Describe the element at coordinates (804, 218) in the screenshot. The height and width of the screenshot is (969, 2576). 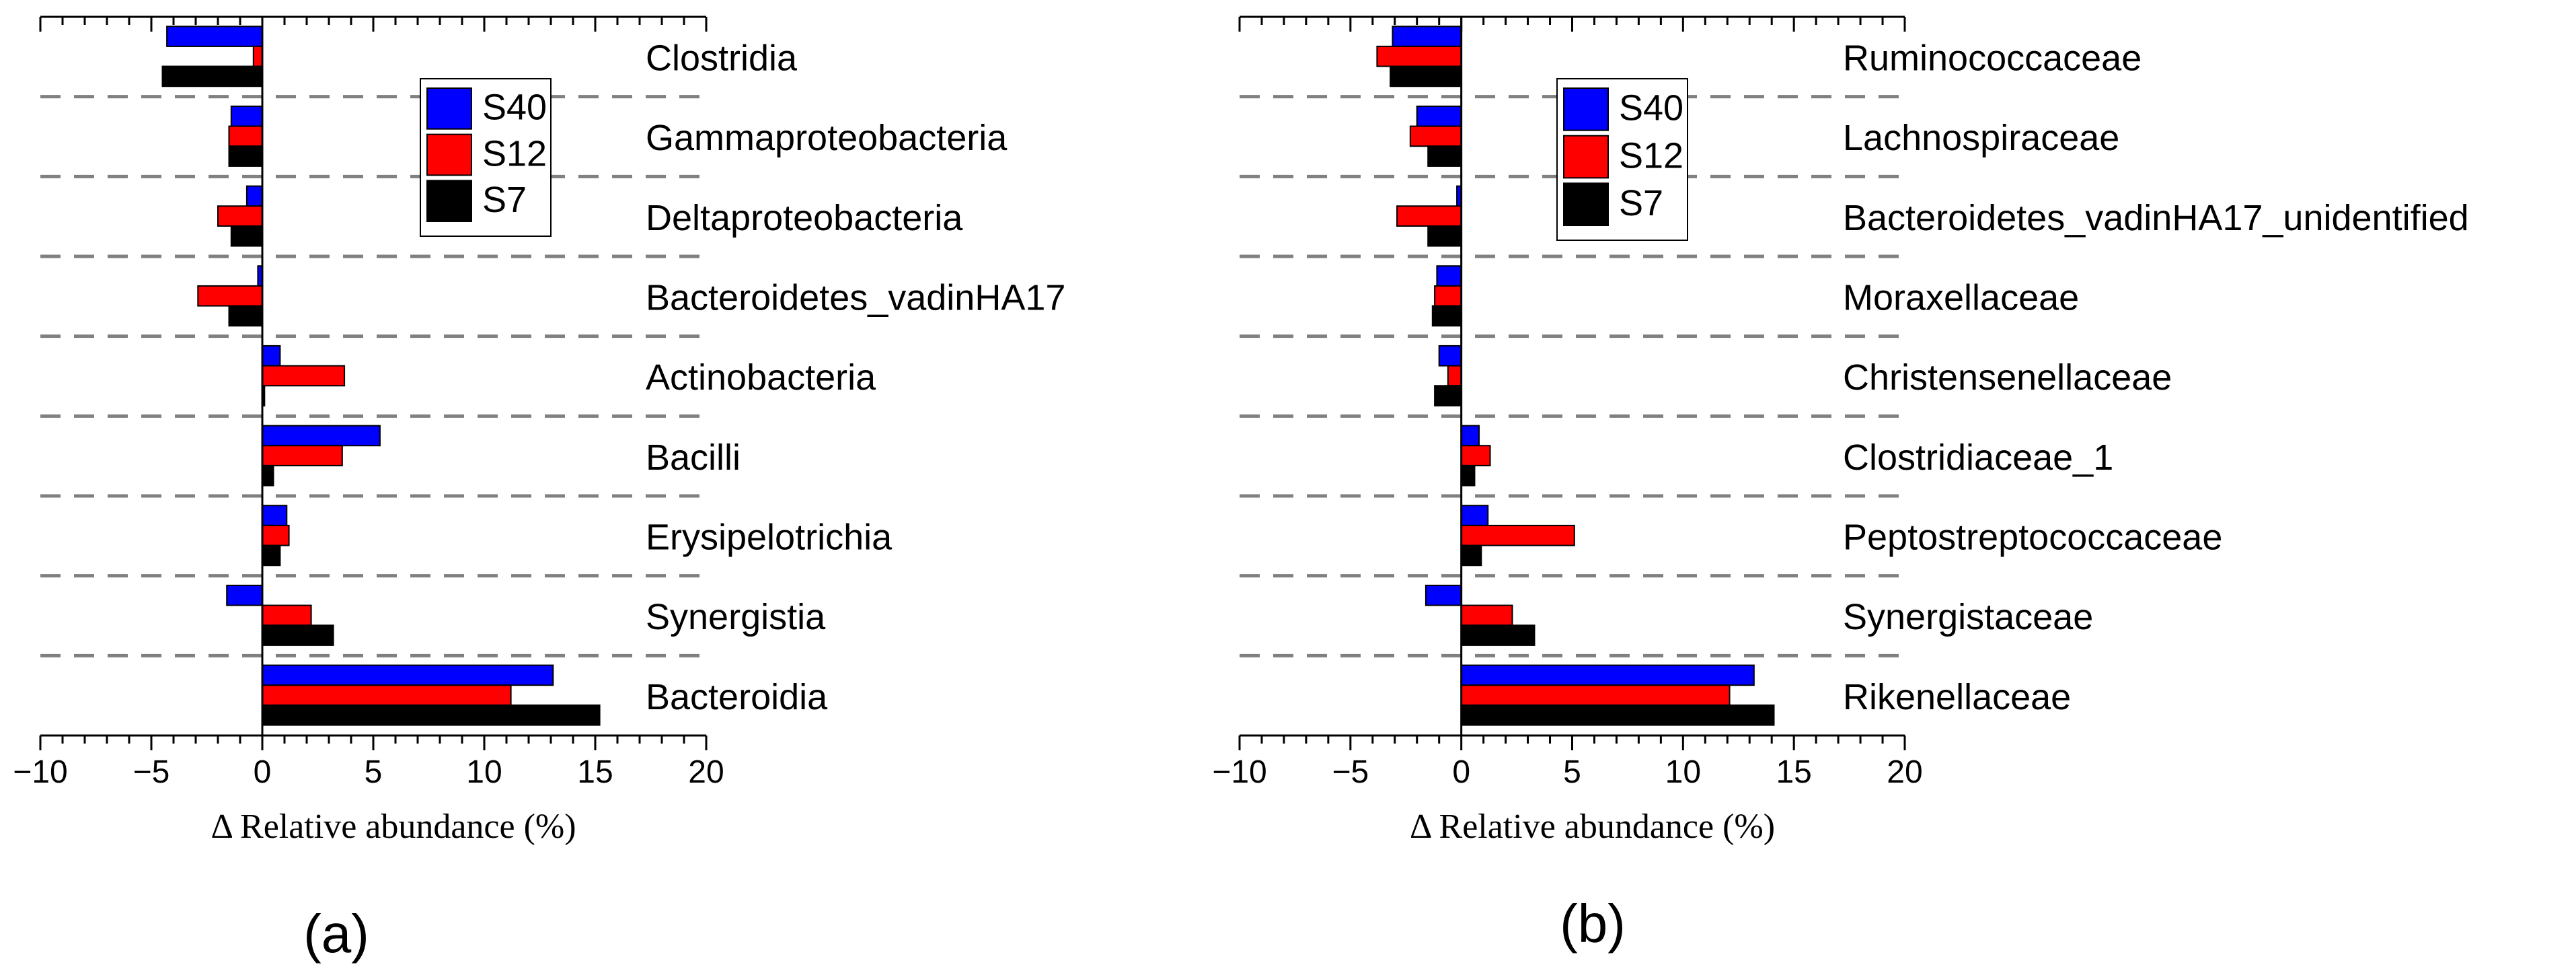
I see `category-label: Deltaproteobacteria` at that location.